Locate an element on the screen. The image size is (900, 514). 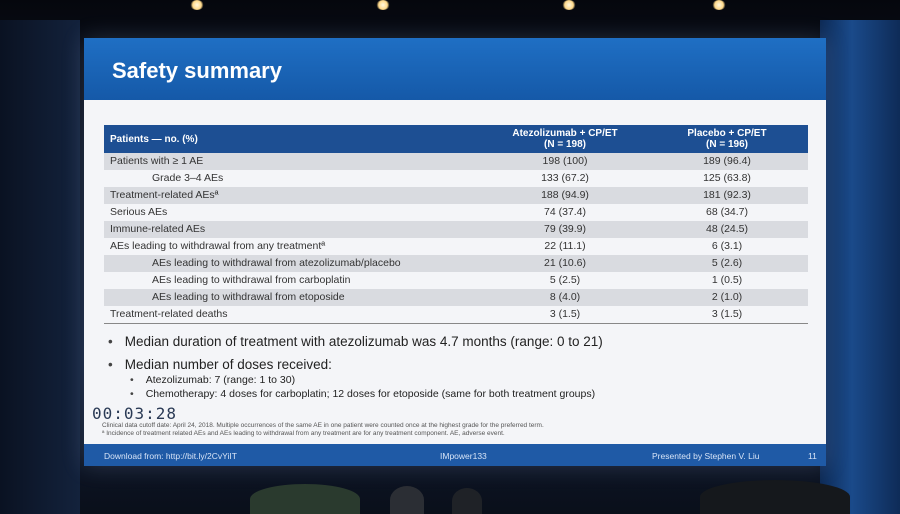
presenter-credit: Presented by Stephen V. Liu is located at coordinates (706, 456).